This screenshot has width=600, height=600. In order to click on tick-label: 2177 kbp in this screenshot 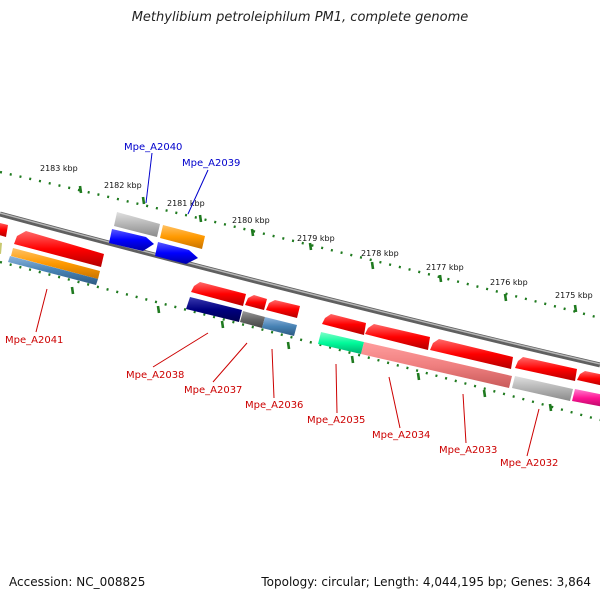, I will do `click(445, 267)`.